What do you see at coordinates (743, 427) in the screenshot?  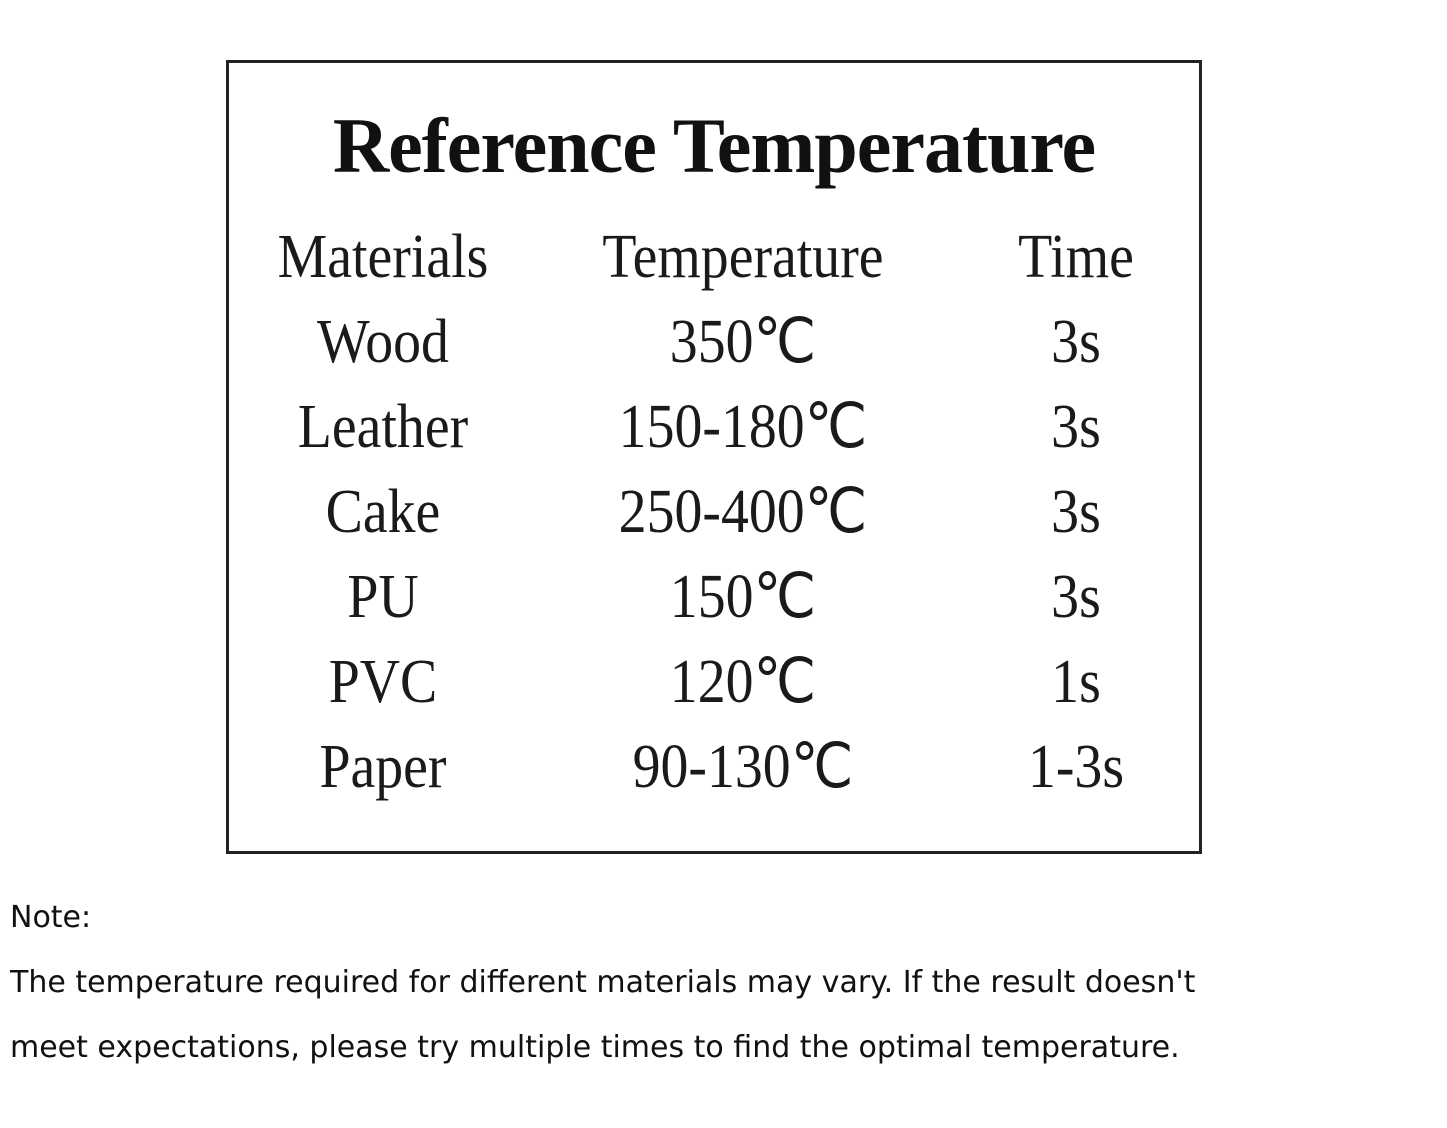 I see `table-cell: 150-180℃` at bounding box center [743, 427].